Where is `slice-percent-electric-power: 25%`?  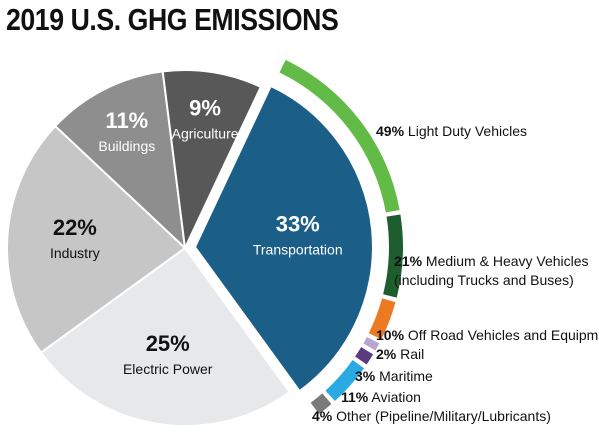 slice-percent-electric-power: 25% is located at coordinates (168, 343).